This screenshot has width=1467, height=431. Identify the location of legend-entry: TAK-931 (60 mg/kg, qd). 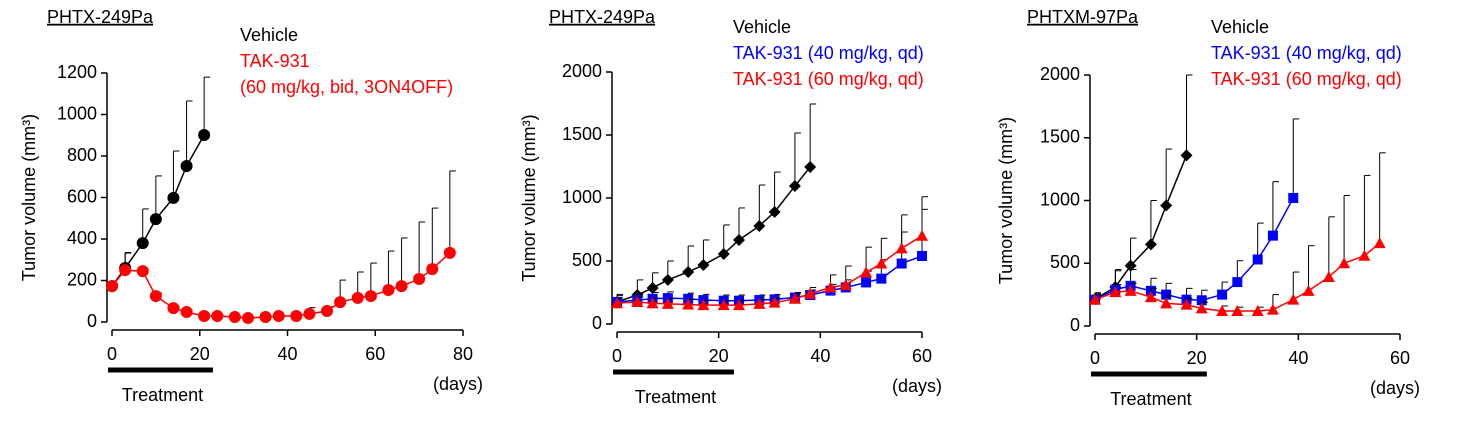
(828, 79).